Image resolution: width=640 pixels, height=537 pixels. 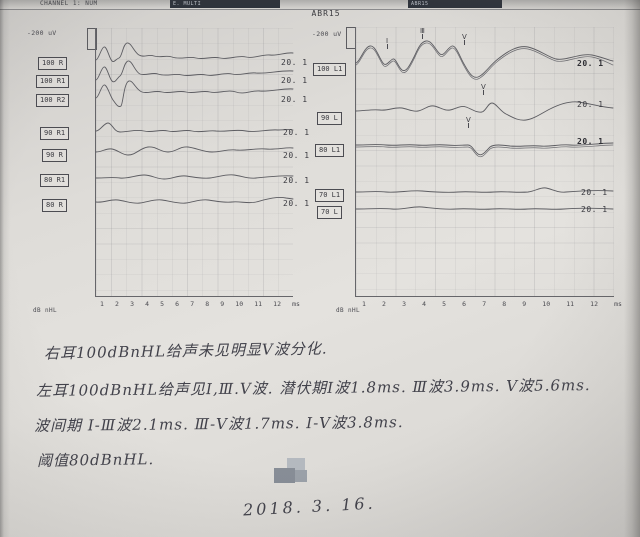 What do you see at coordinates (330, 150) in the screenshot?
I see `trace-label-80L1: 80 L1` at bounding box center [330, 150].